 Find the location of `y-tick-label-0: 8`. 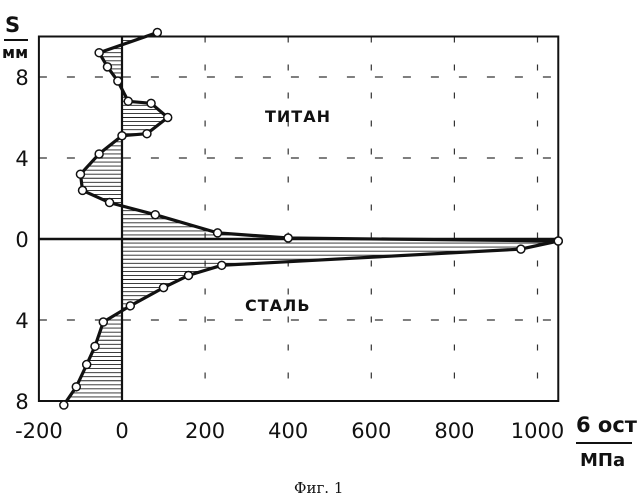

y-tick-label-0: 8 is located at coordinates (21, 78).